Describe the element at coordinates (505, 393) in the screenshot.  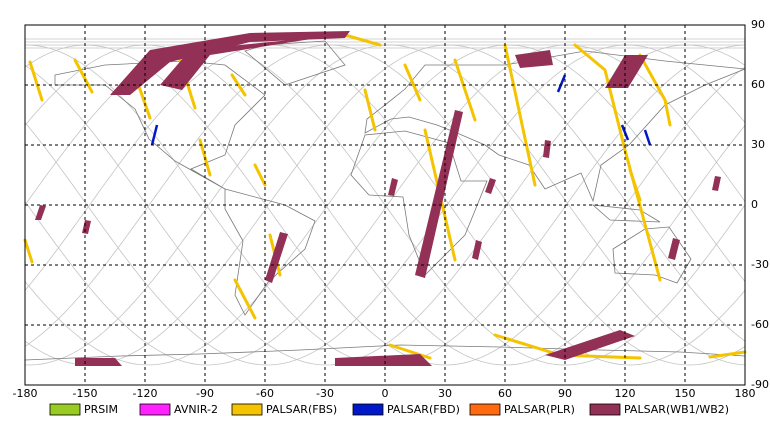
I see `x-tick-label: 60` at that location.